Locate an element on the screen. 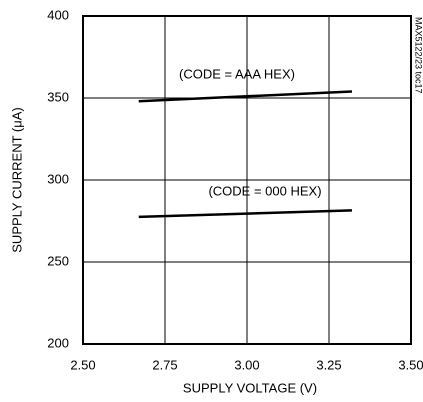 Image resolution: width=423 pixels, height=402 pixels. series-label: (CODE = AAA HEX) is located at coordinates (237, 73).